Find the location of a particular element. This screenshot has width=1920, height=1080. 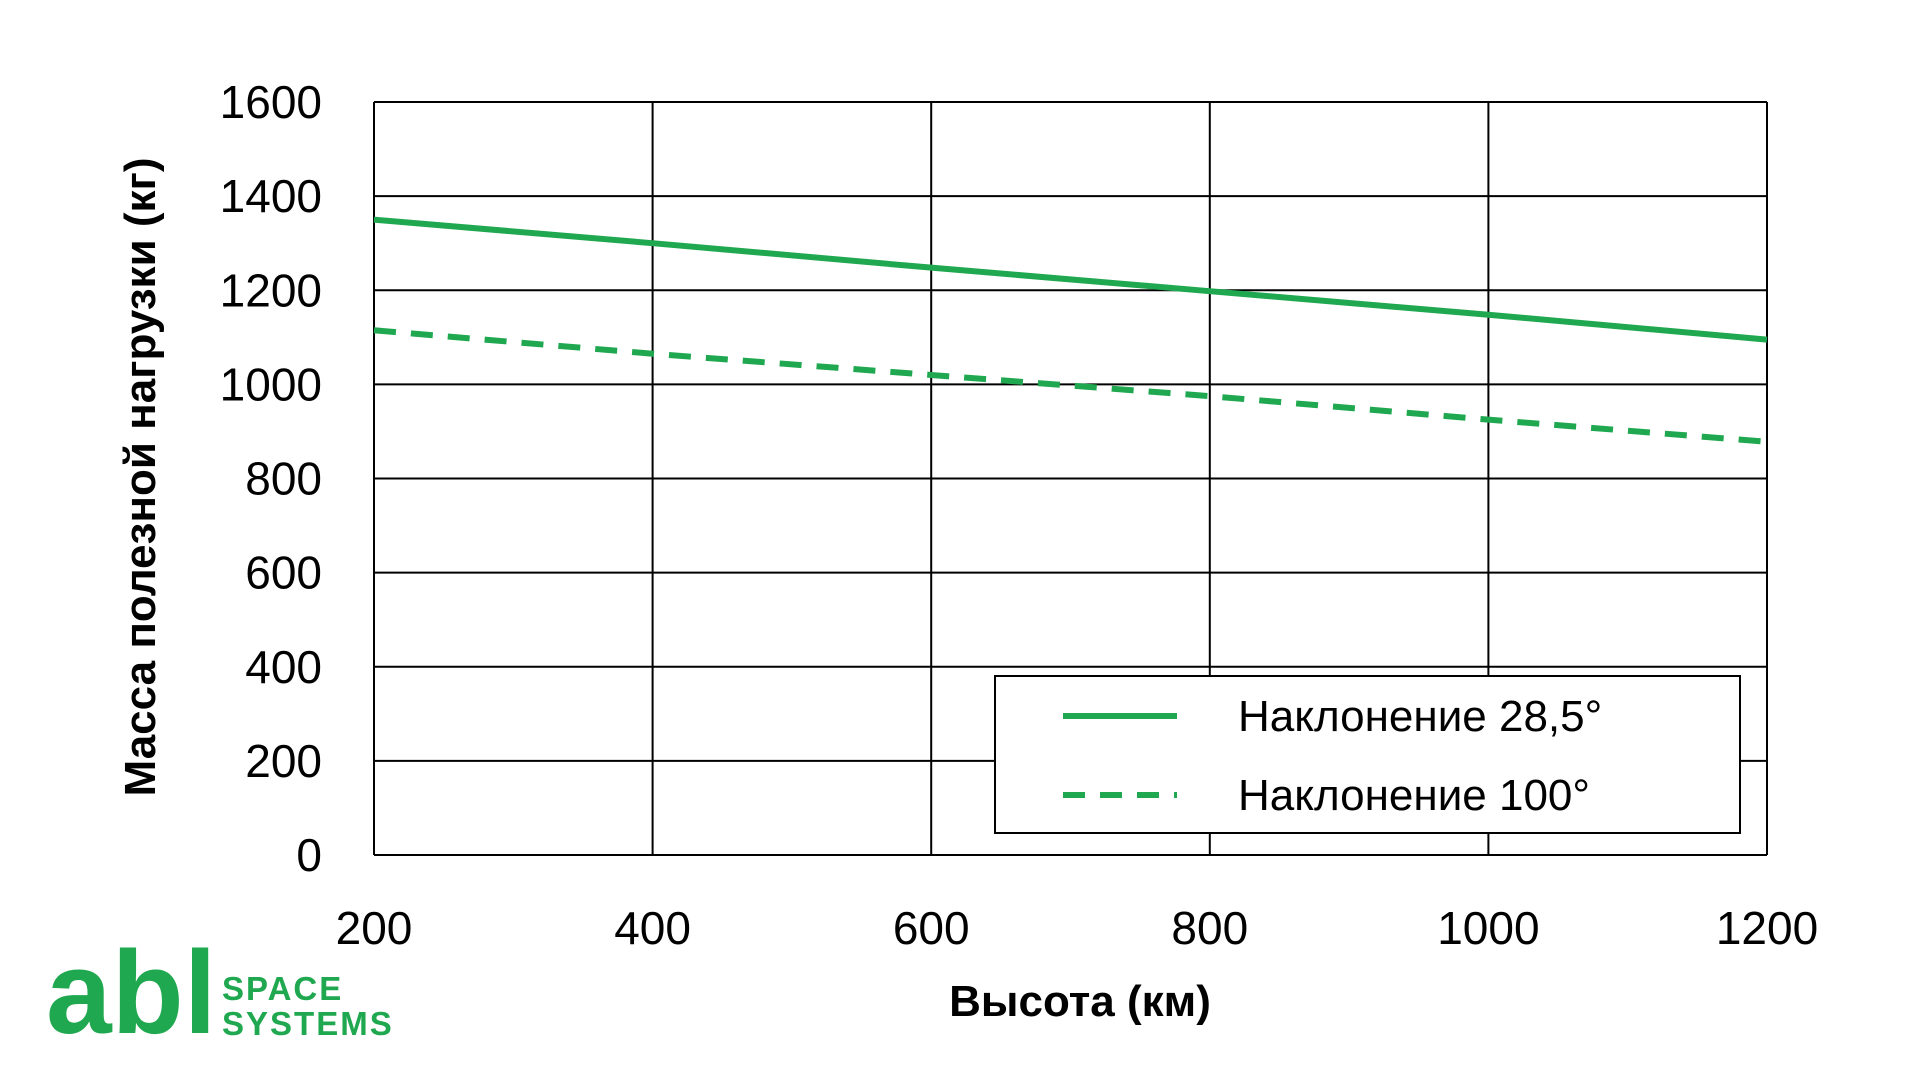

logo-line-systems: SYSTEMS is located at coordinates (308, 1023).